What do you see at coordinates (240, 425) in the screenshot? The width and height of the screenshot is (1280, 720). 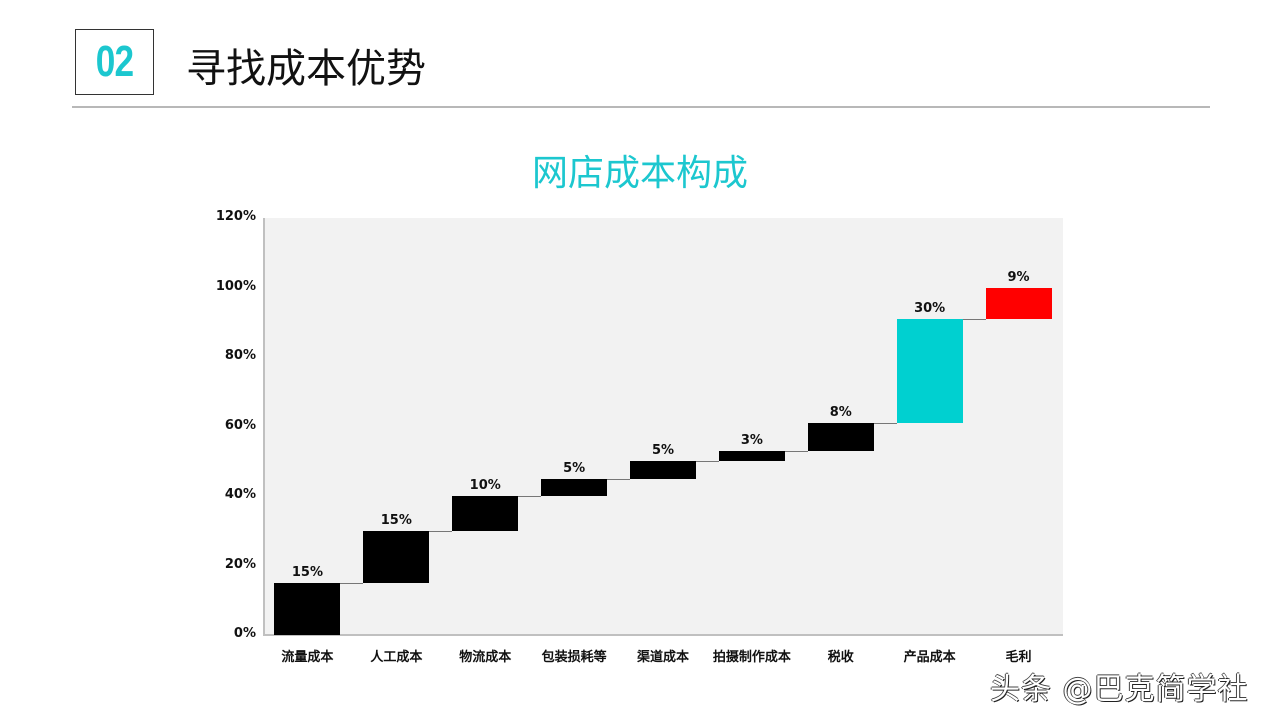 I see `y-tick-label: 60%` at bounding box center [240, 425].